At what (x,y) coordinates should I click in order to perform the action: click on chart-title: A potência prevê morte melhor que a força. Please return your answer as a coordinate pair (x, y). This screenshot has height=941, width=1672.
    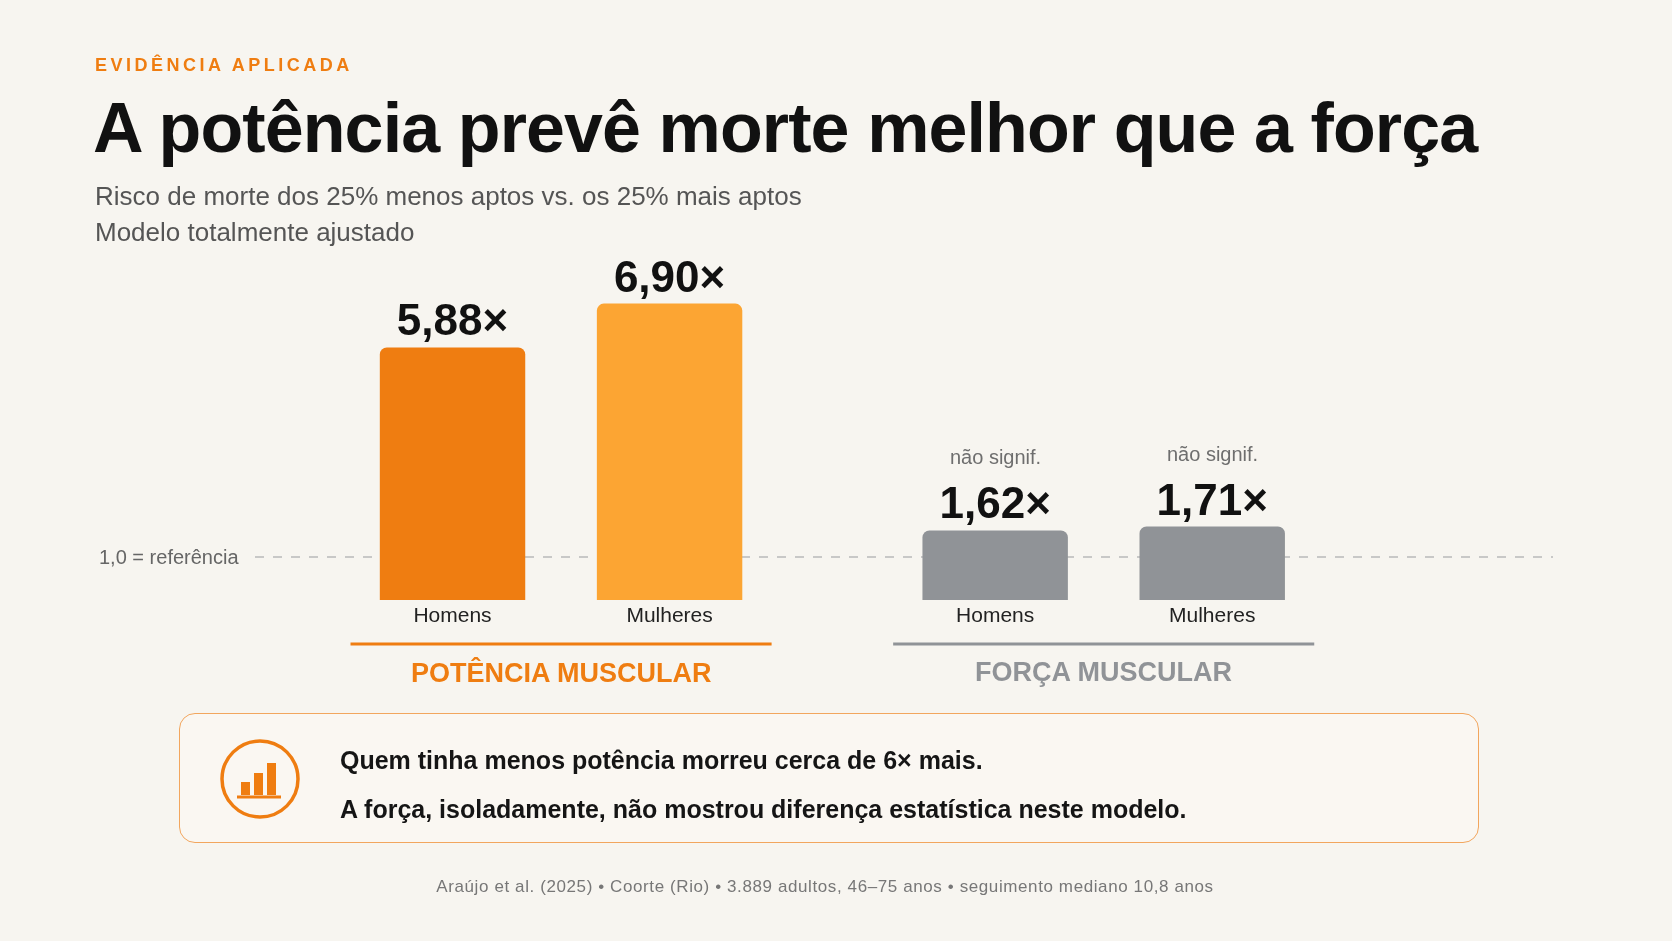
    Looking at the image, I should click on (785, 128).